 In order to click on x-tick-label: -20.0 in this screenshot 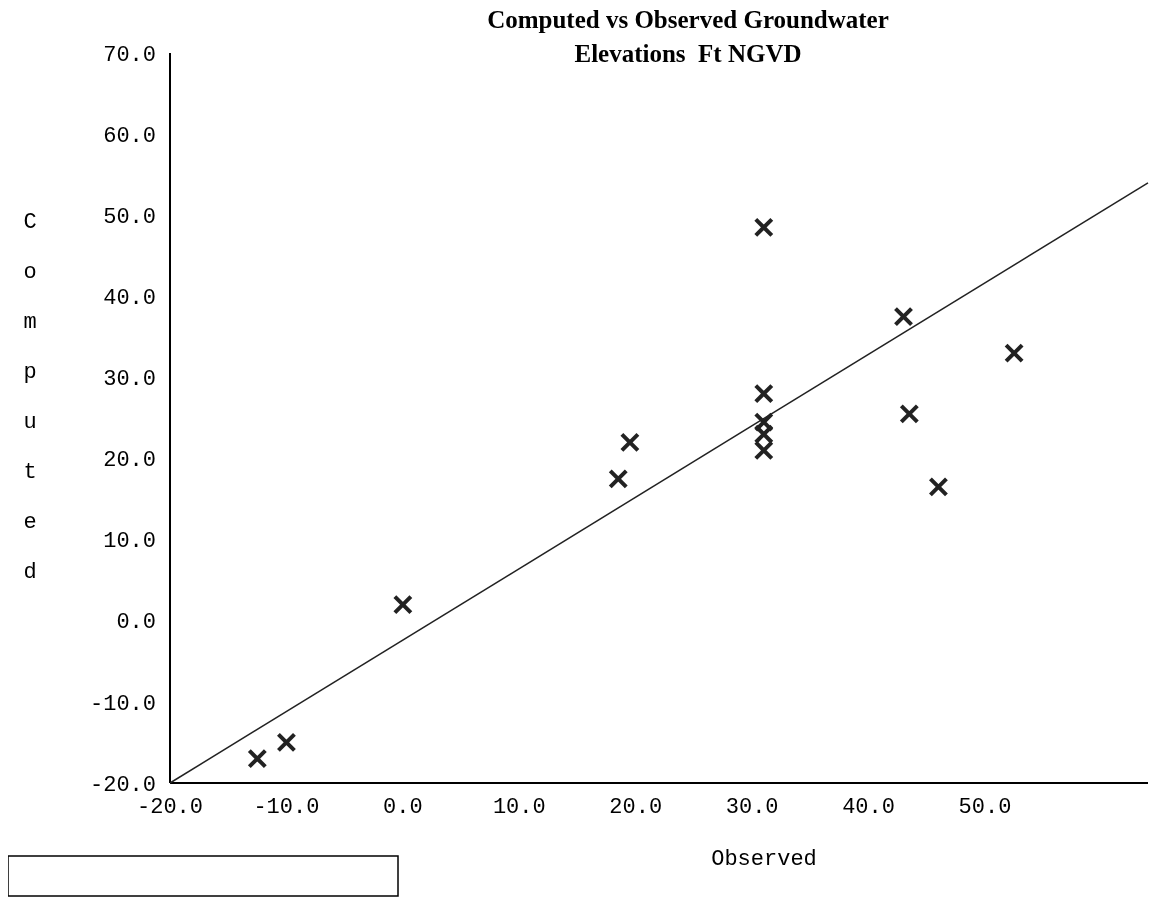, I will do `click(170, 807)`.